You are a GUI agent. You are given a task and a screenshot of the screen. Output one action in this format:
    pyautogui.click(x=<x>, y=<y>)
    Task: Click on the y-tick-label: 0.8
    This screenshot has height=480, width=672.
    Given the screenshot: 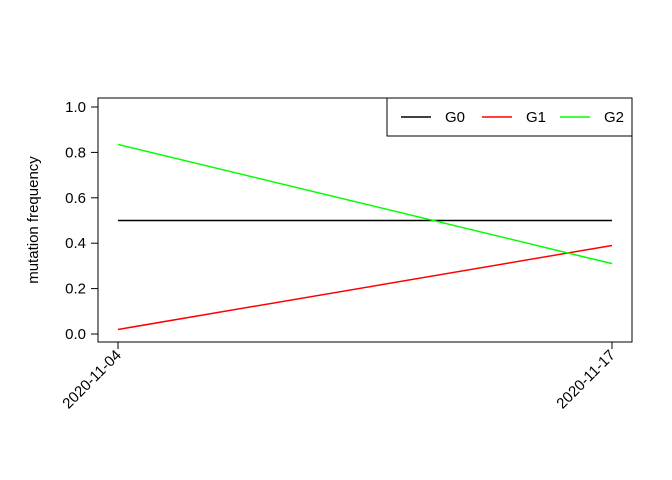 What is the action you would take?
    pyautogui.click(x=75, y=152)
    